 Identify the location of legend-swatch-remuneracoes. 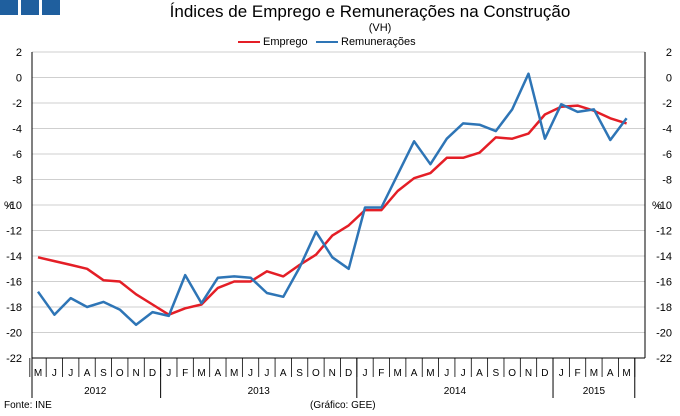
(327, 42).